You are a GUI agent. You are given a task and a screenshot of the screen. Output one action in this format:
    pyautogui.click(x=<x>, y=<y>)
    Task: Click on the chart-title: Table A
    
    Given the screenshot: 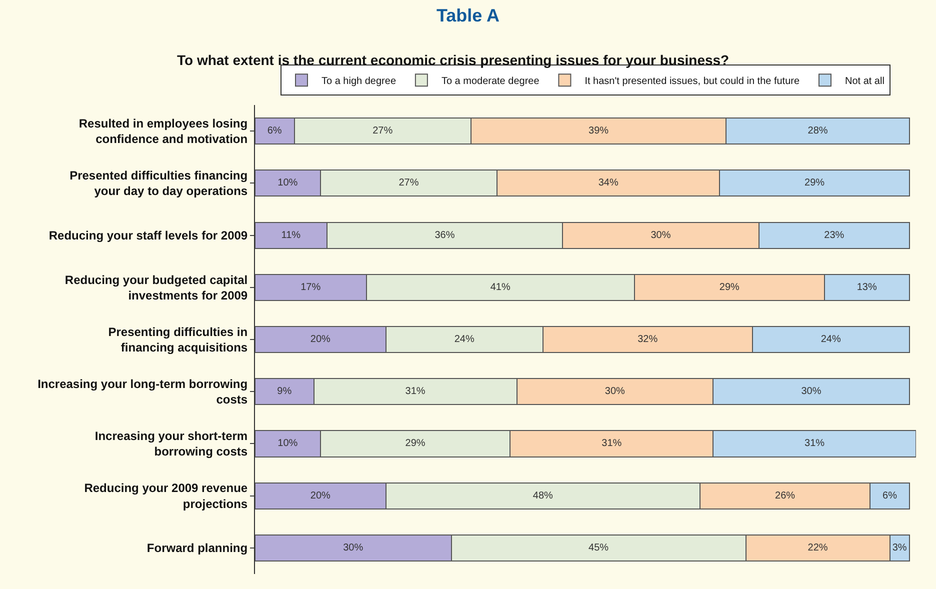 What is the action you would take?
    pyautogui.click(x=468, y=15)
    